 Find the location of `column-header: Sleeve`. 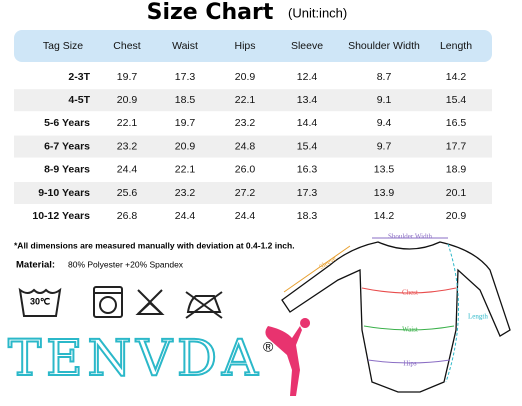

column-header: Sleeve is located at coordinates (307, 46).